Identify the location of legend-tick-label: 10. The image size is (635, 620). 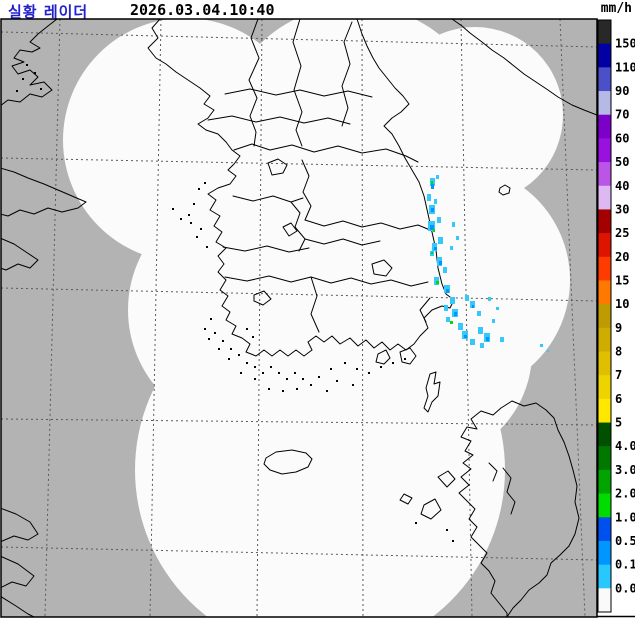
(622, 304).